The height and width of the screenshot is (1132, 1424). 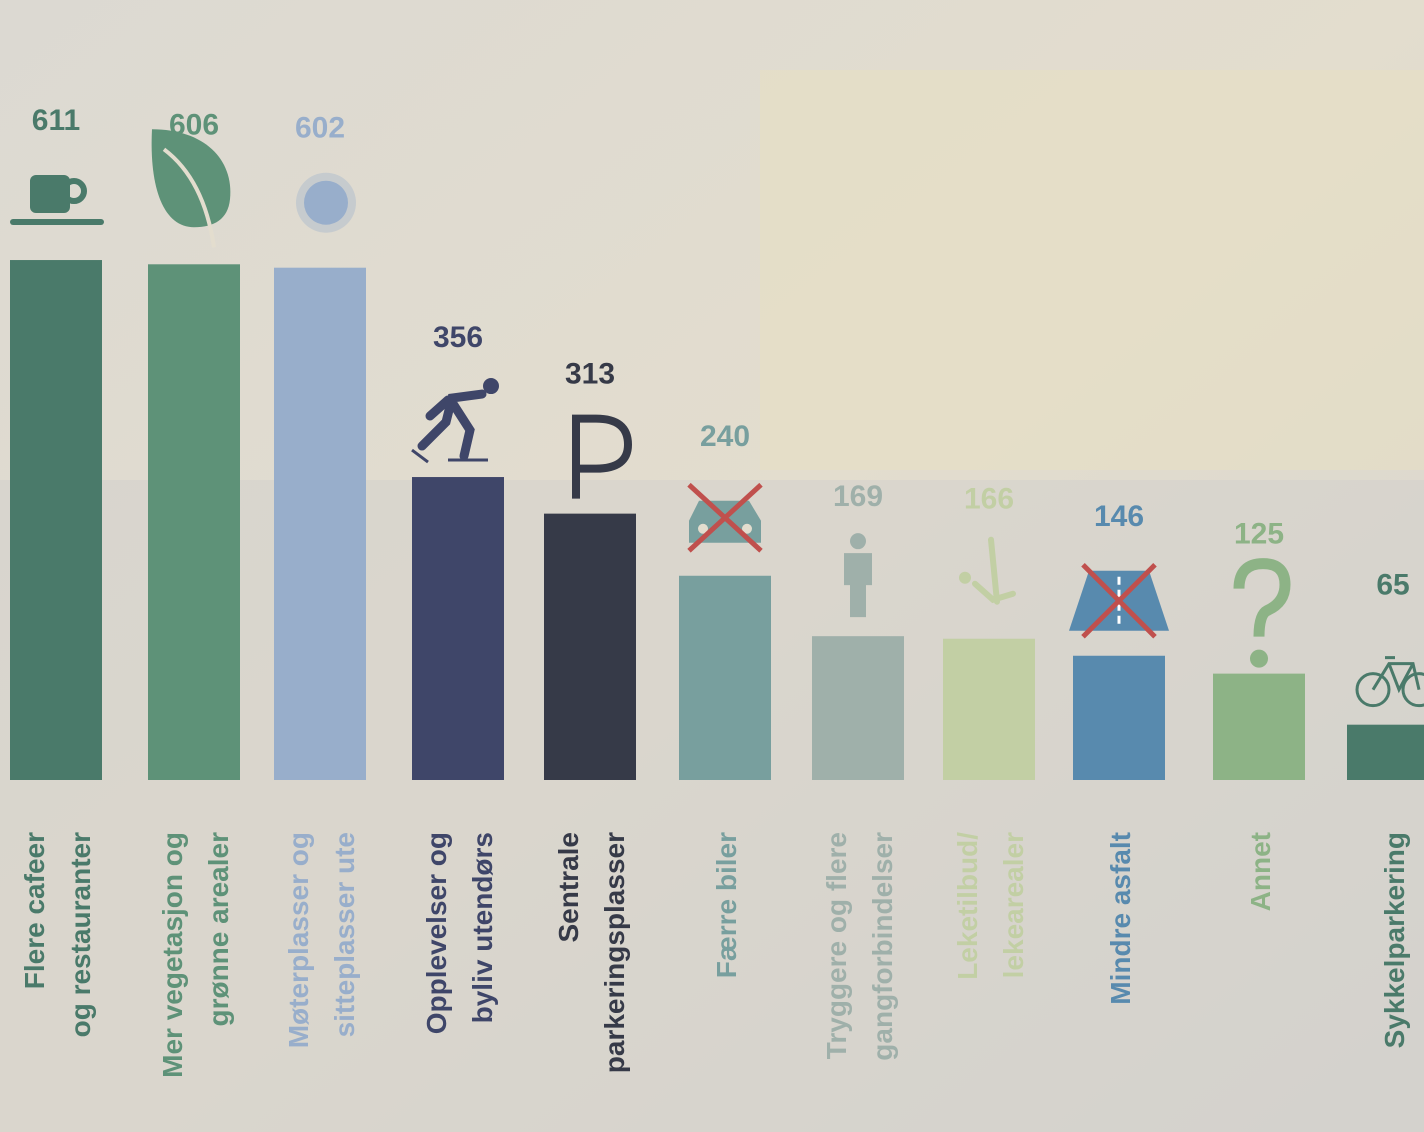 What do you see at coordinates (34, 910) in the screenshot?
I see `x-tick-label: Flere cafeer` at bounding box center [34, 910].